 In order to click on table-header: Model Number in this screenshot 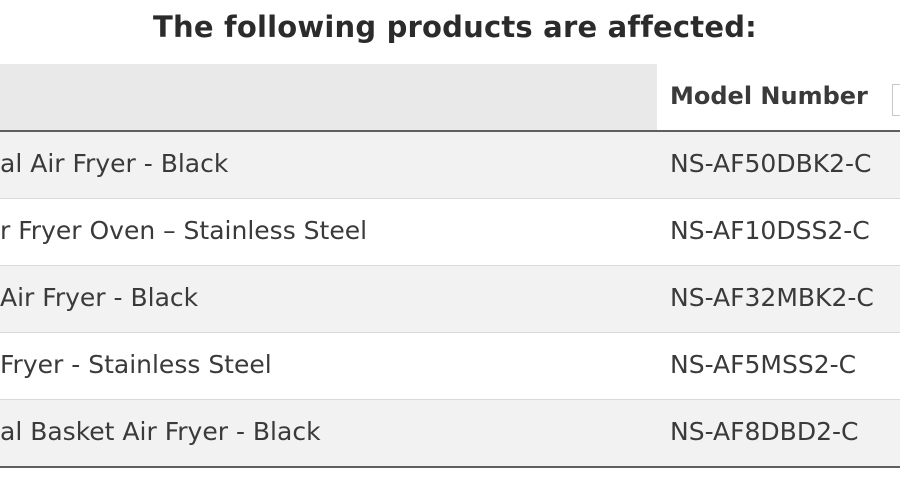, I will do `click(450, 98)`.